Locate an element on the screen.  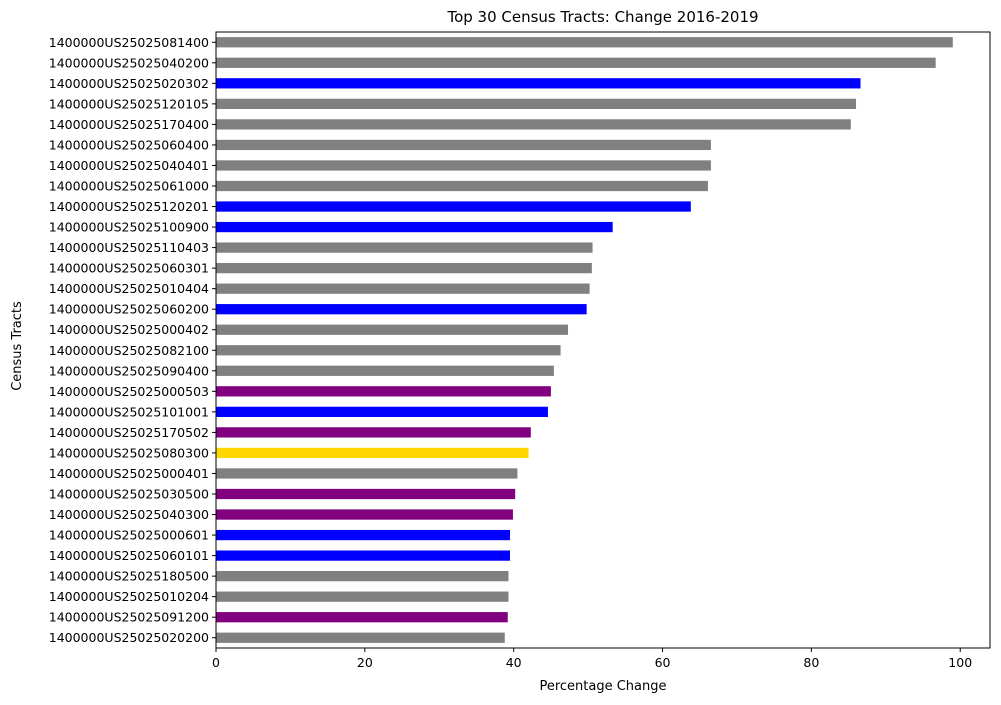
x-tick-label: 0 is located at coordinates (216, 662).